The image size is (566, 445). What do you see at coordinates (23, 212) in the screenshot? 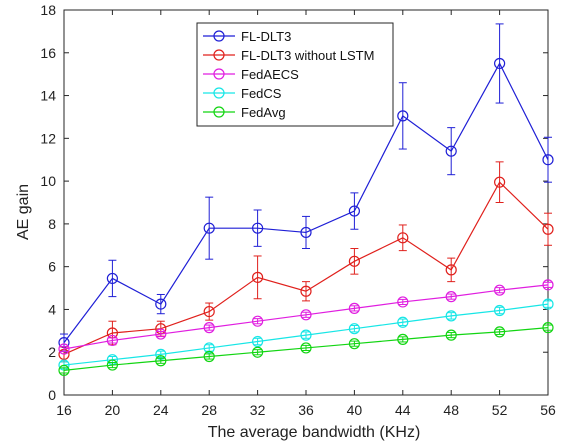
I see `y-axis-title: AE gain` at bounding box center [23, 212].